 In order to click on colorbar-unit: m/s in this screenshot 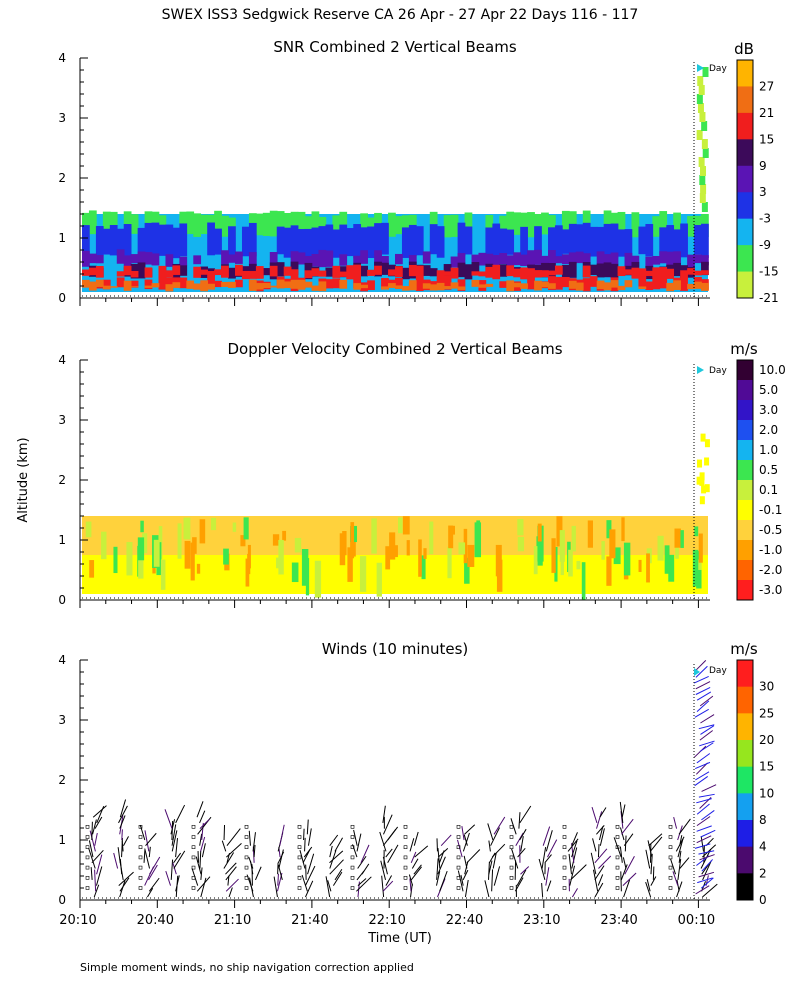, I will do `click(744, 349)`.